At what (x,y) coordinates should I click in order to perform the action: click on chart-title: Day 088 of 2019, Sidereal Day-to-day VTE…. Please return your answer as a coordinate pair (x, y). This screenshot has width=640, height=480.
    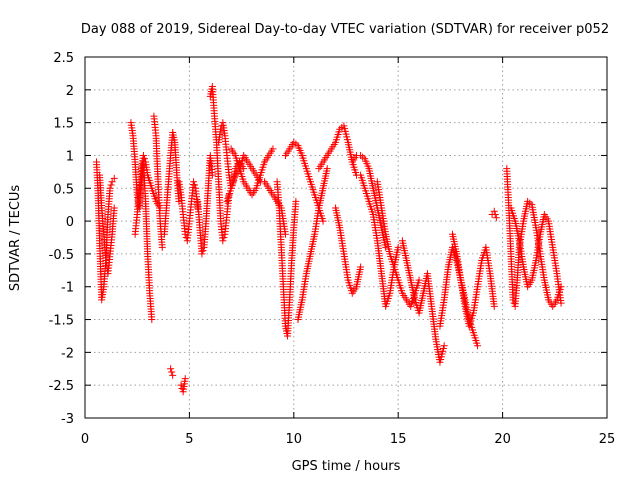
    Looking at the image, I should click on (345, 29).